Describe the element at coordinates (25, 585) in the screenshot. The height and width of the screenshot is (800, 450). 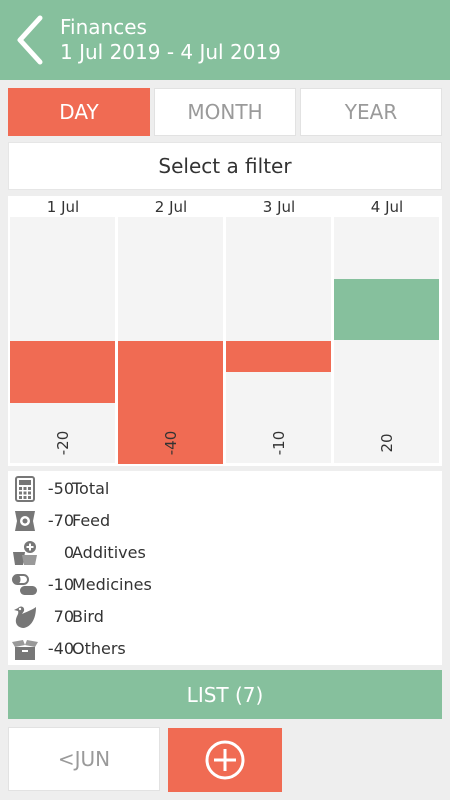
I see `pills-icon` at that location.